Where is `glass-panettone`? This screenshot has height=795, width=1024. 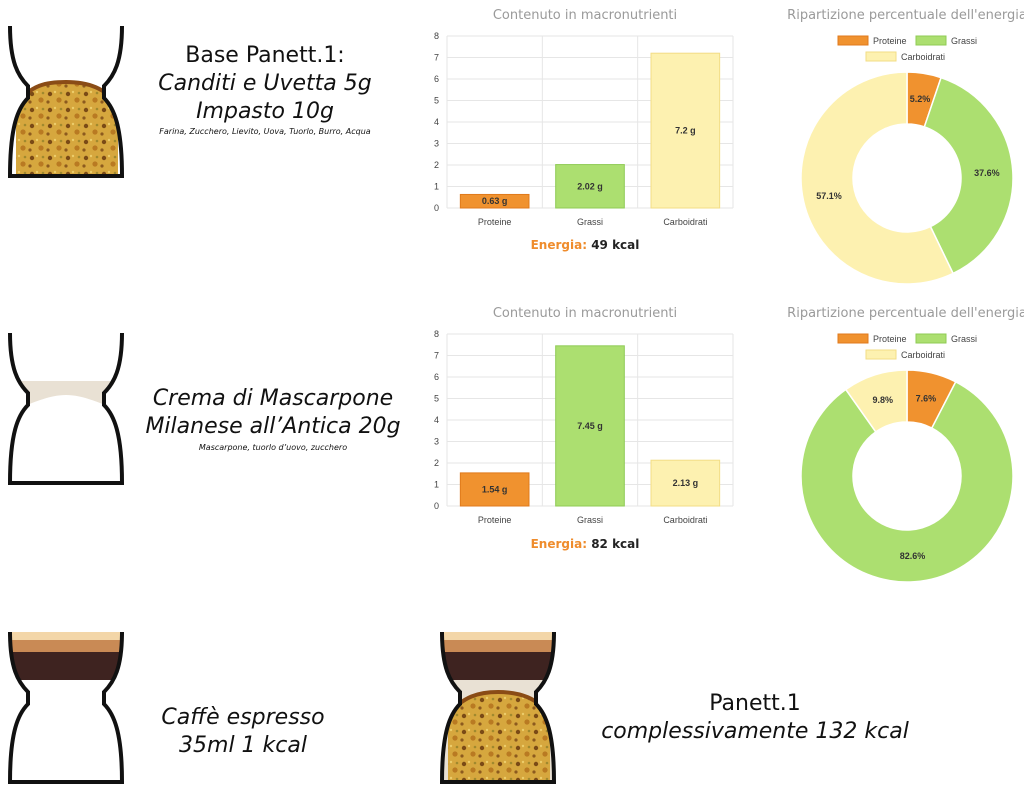 glass-panettone is located at coordinates (66, 101).